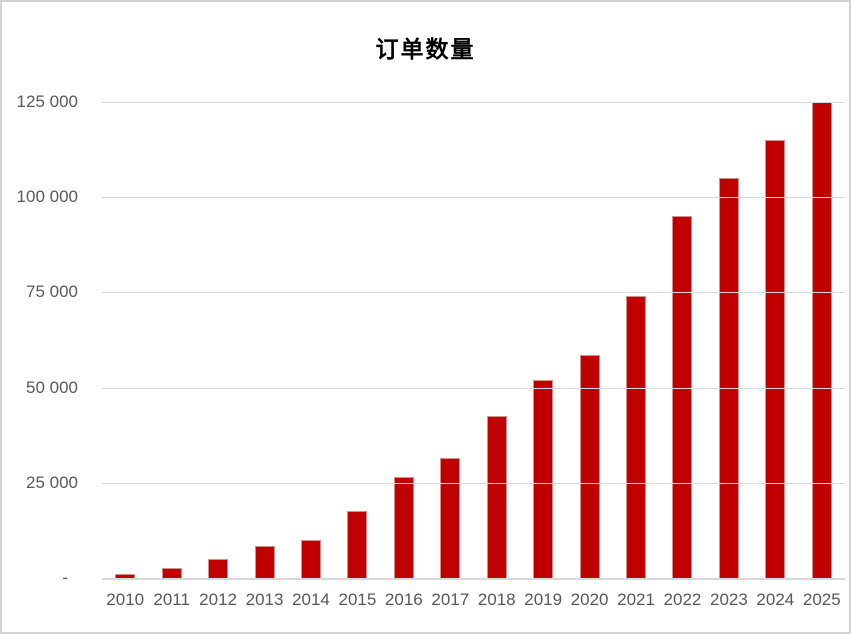  What do you see at coordinates (728, 599) in the screenshot?
I see `x-tick-label-2023: 2023` at bounding box center [728, 599].